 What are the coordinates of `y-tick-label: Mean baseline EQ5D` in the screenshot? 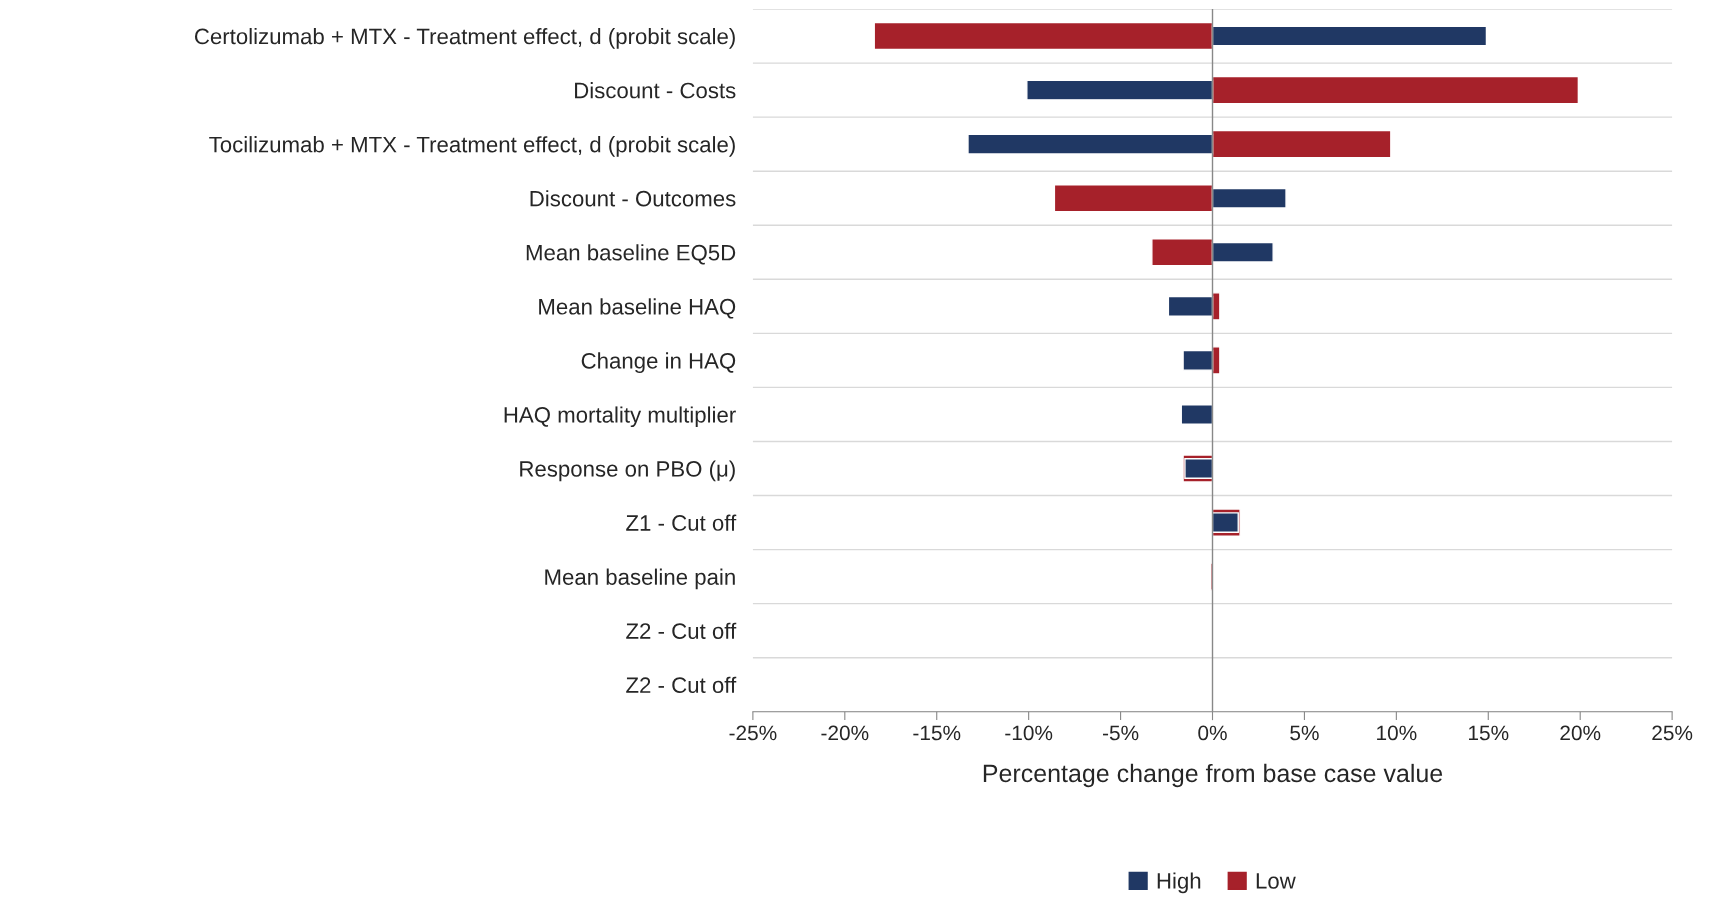 It's located at (631, 254).